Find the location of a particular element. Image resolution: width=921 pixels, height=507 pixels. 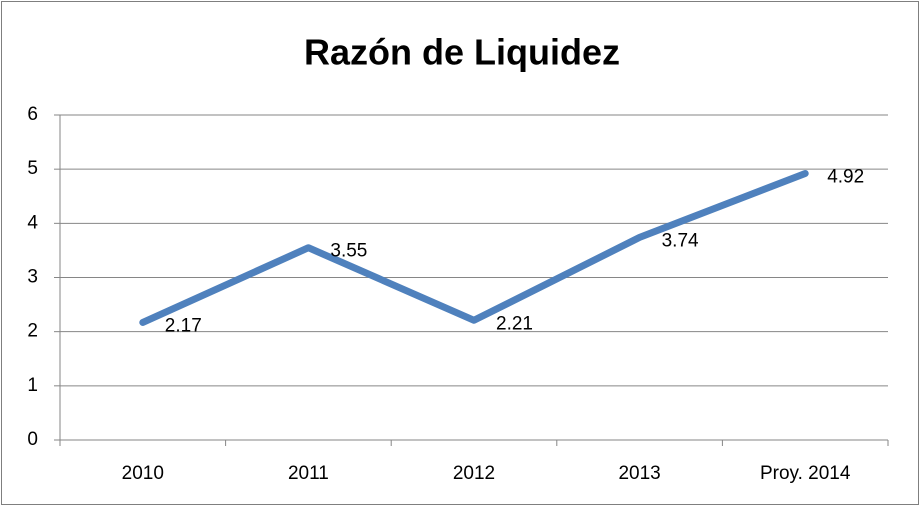

y-tick-label: 6 is located at coordinates (32, 114).